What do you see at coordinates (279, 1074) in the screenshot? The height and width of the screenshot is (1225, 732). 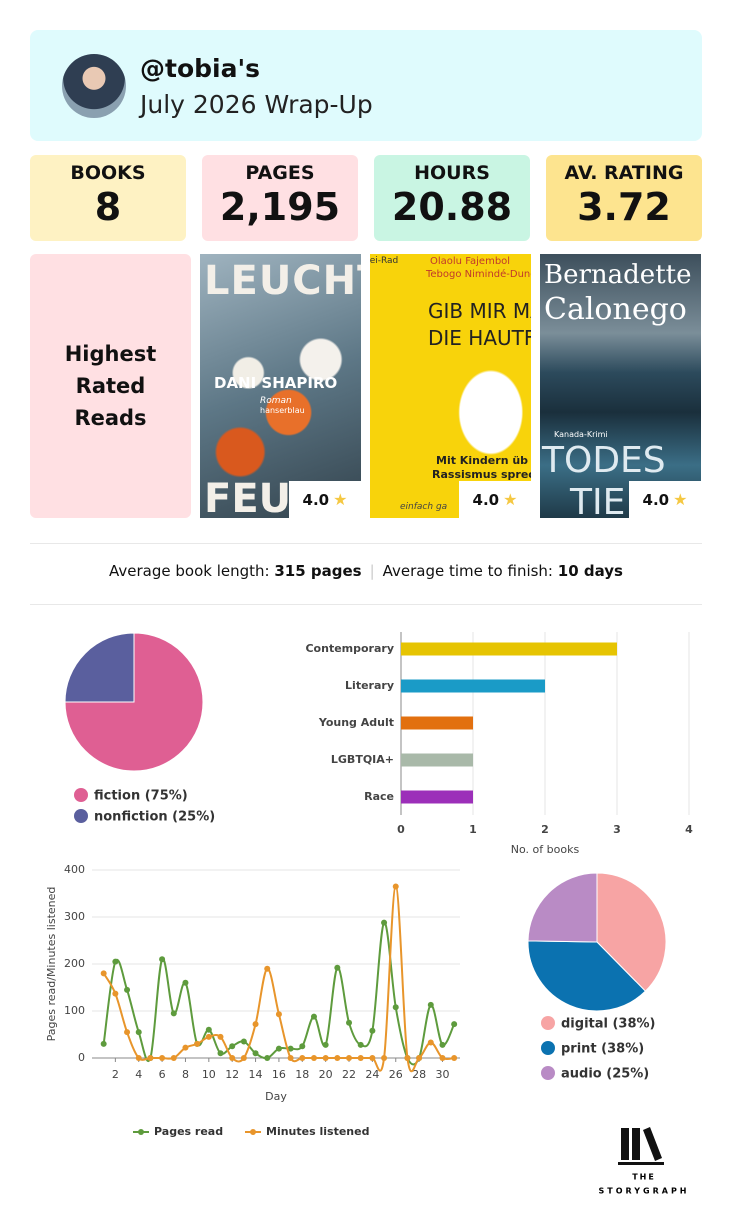 I see `x-tick-label: 16` at bounding box center [279, 1074].